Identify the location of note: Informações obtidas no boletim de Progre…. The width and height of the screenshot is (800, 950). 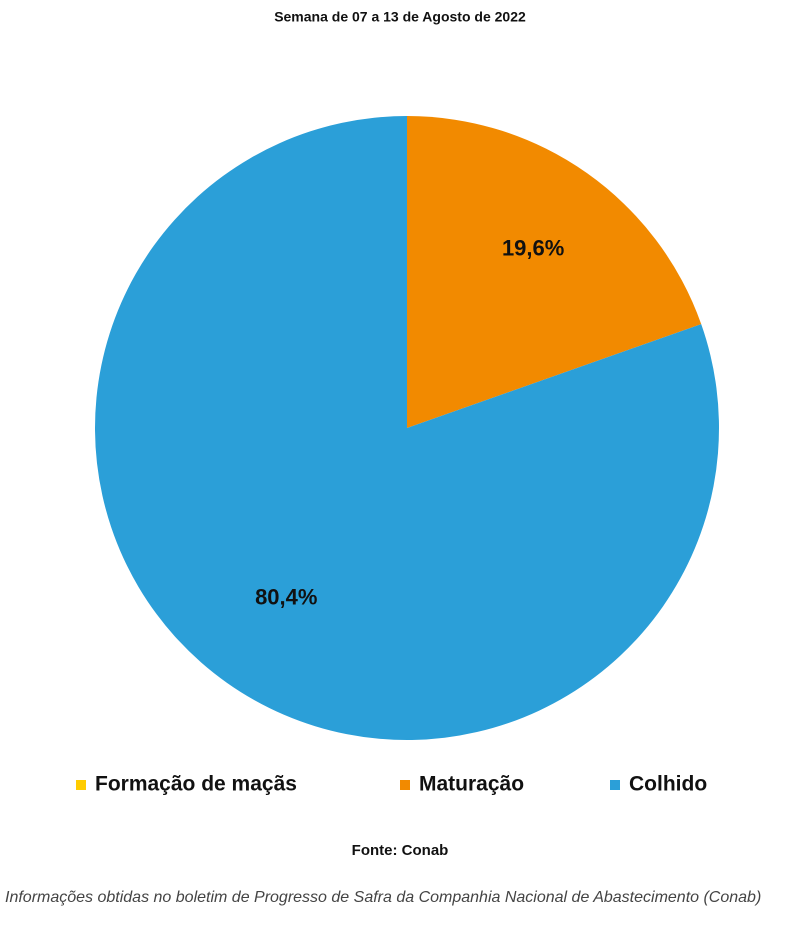
(383, 897).